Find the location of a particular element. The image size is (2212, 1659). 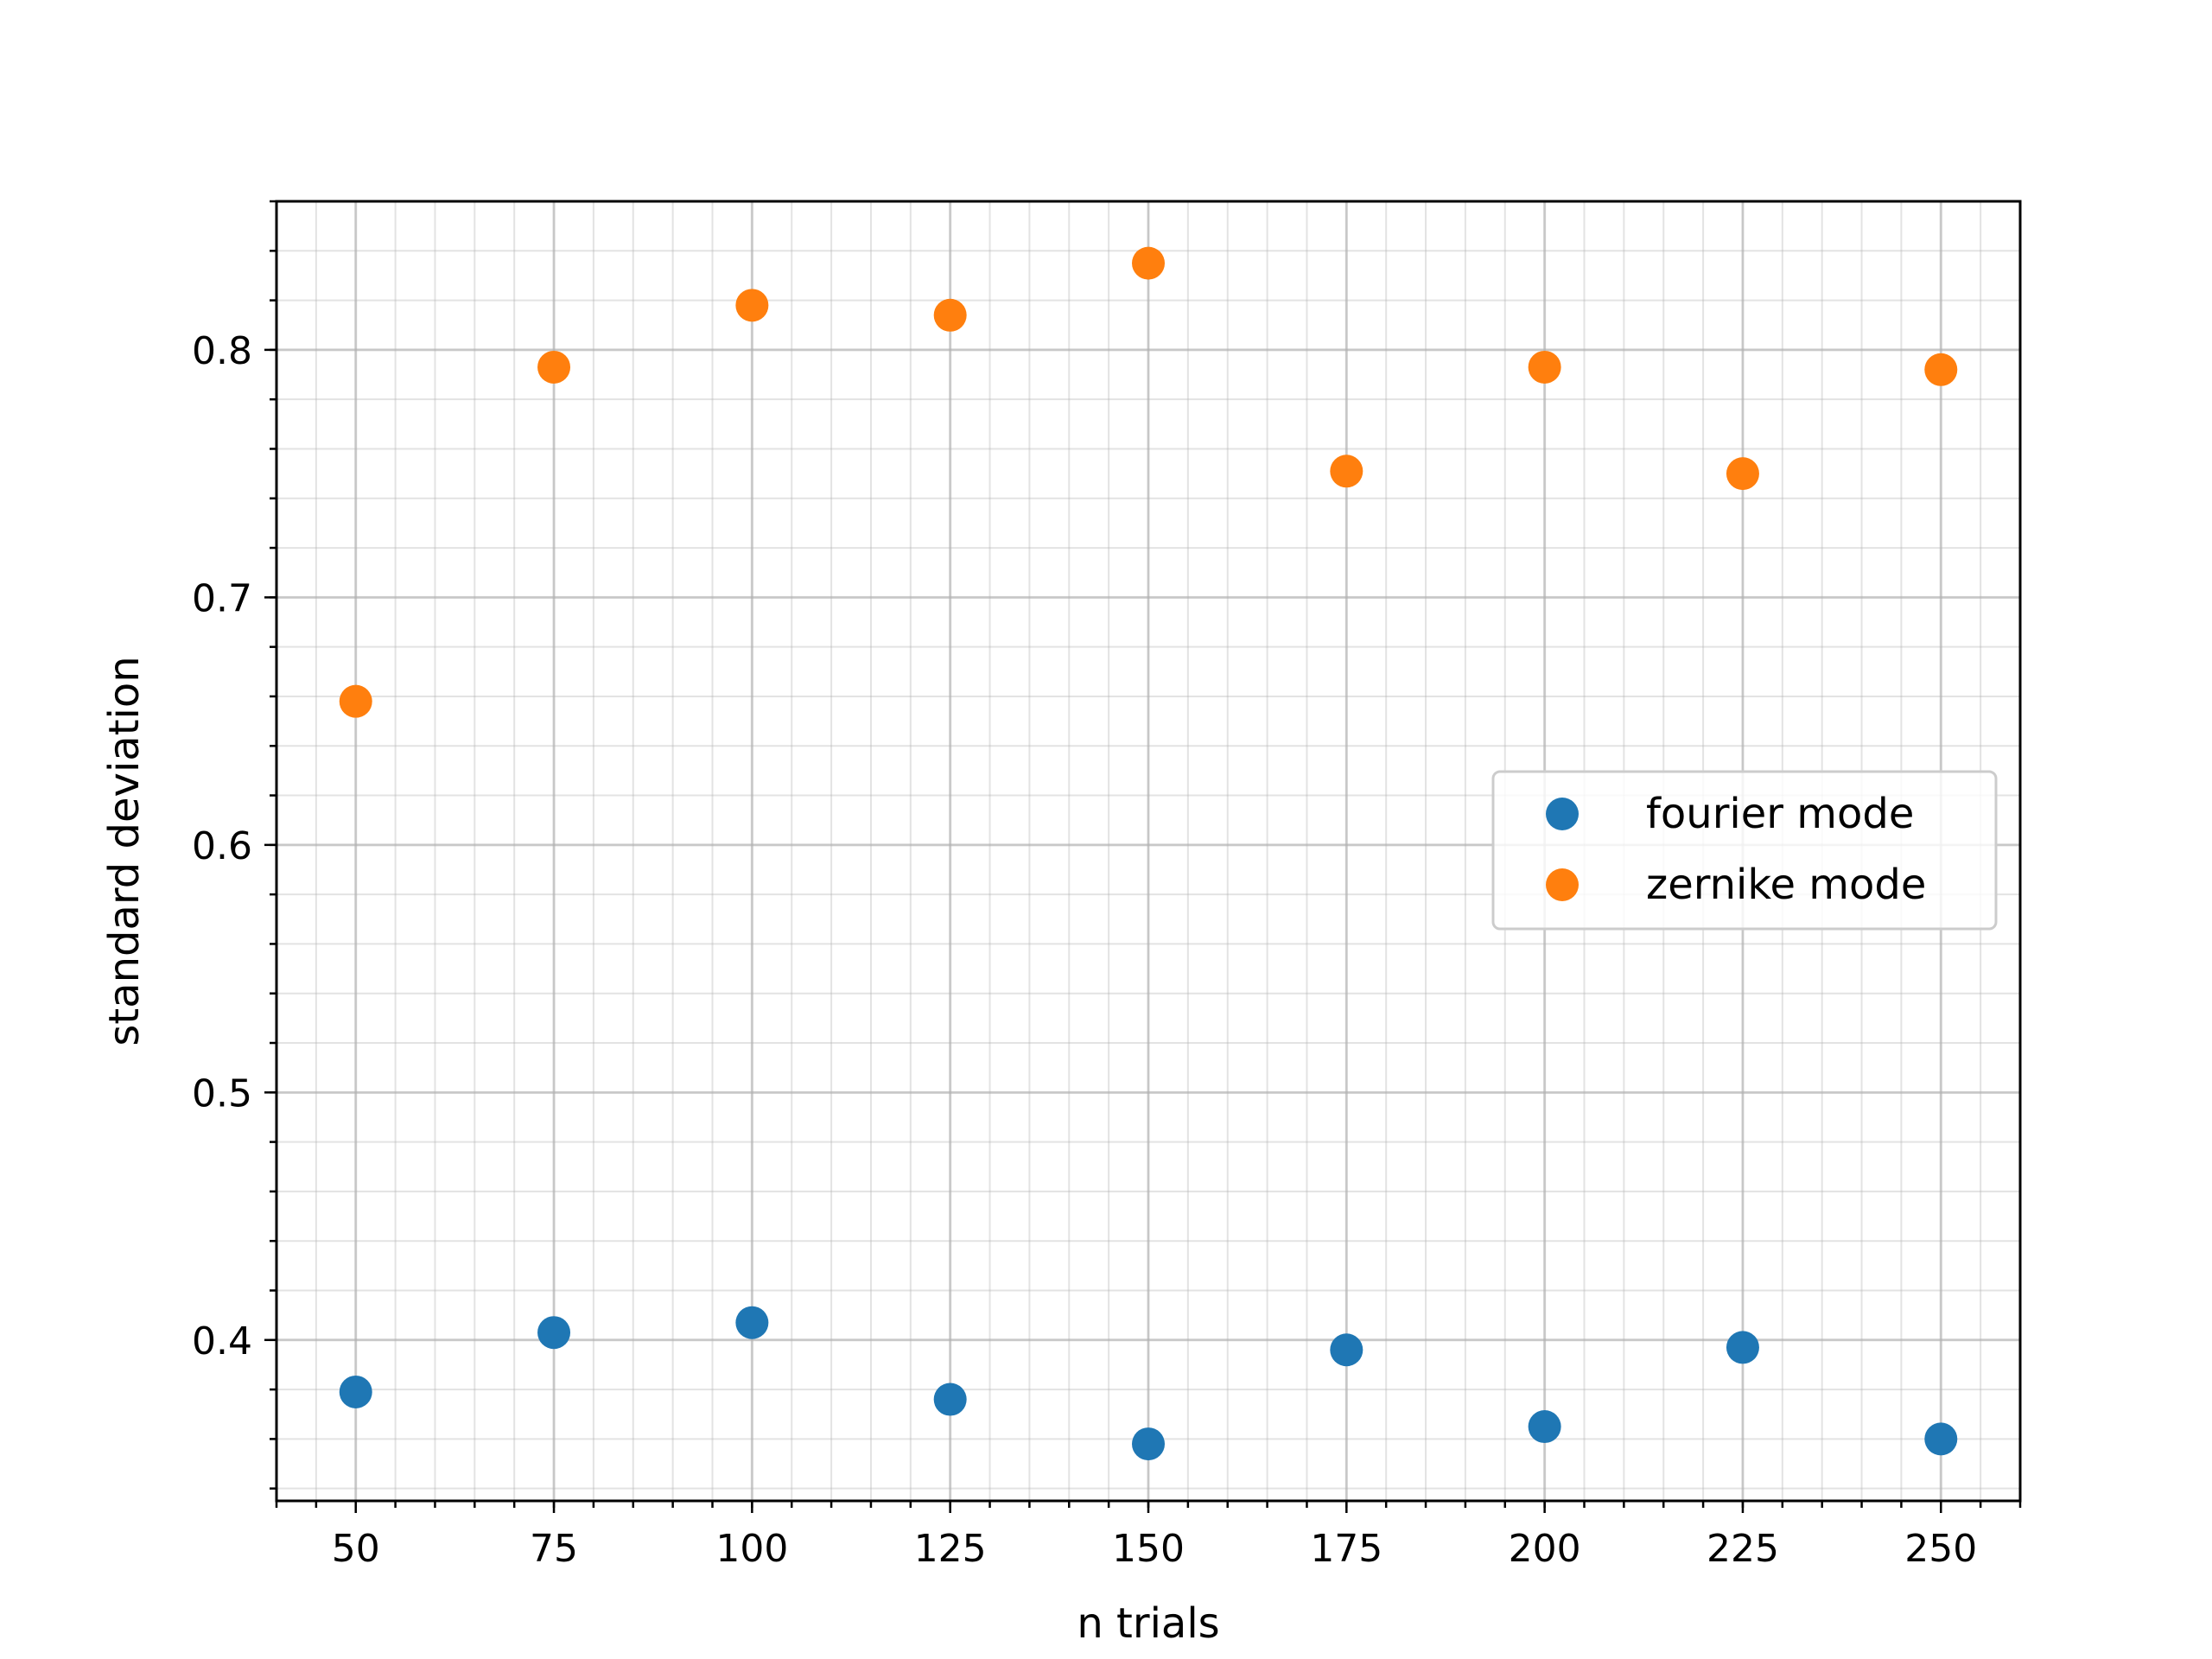

y-tick-label: 0.5 is located at coordinates (222, 1093).